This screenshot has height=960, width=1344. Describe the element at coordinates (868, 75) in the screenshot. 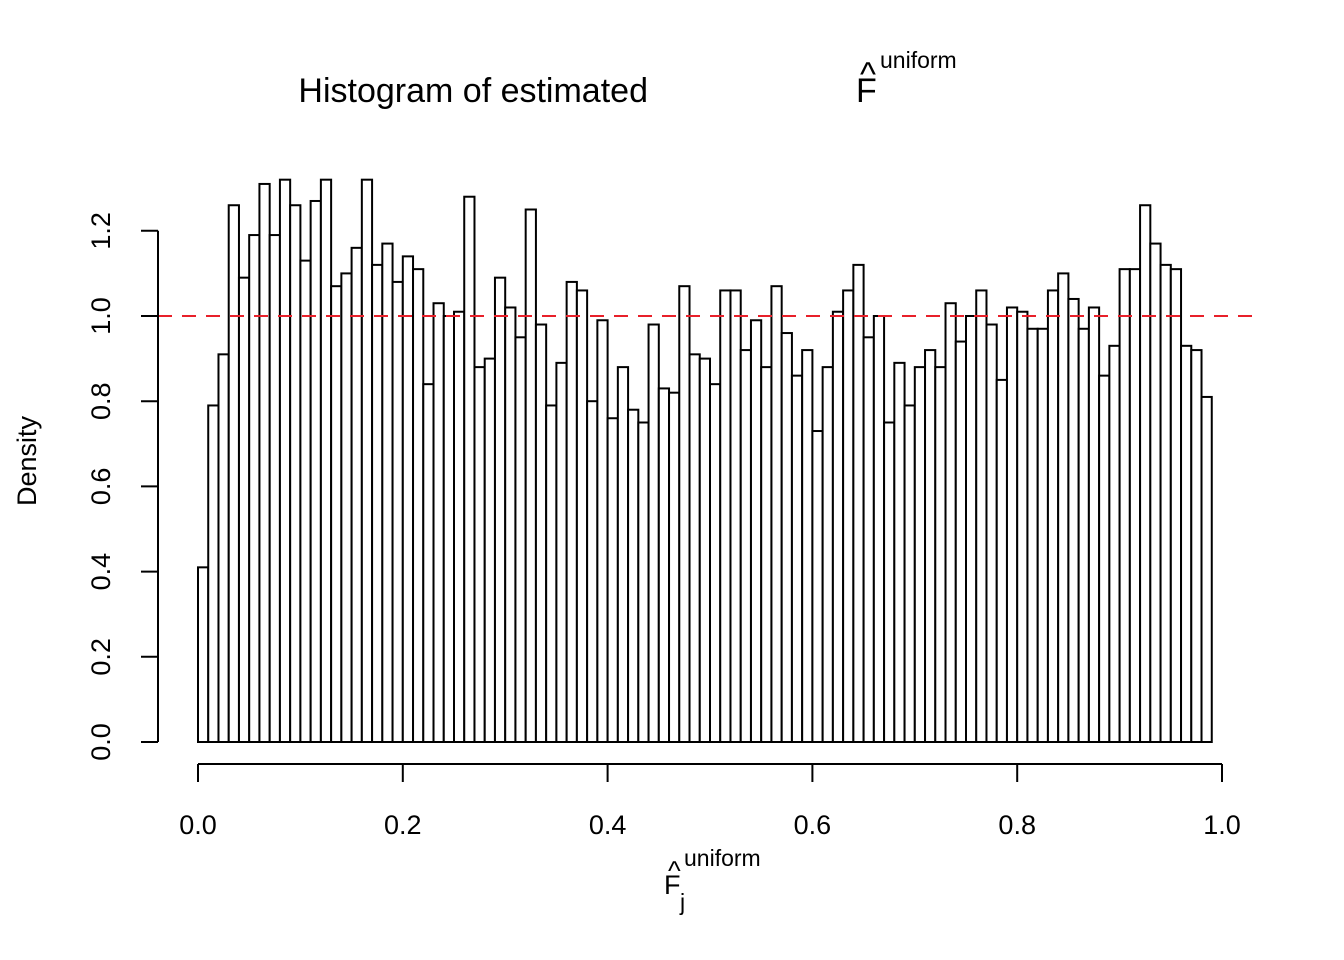

I see `chart-title-hat: ^` at that location.